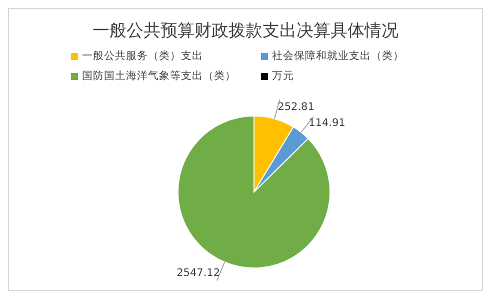 The image size is (489, 297). I want to click on chart-title: 一般公共预算财政拨款支出决算具体情况, so click(246, 31).